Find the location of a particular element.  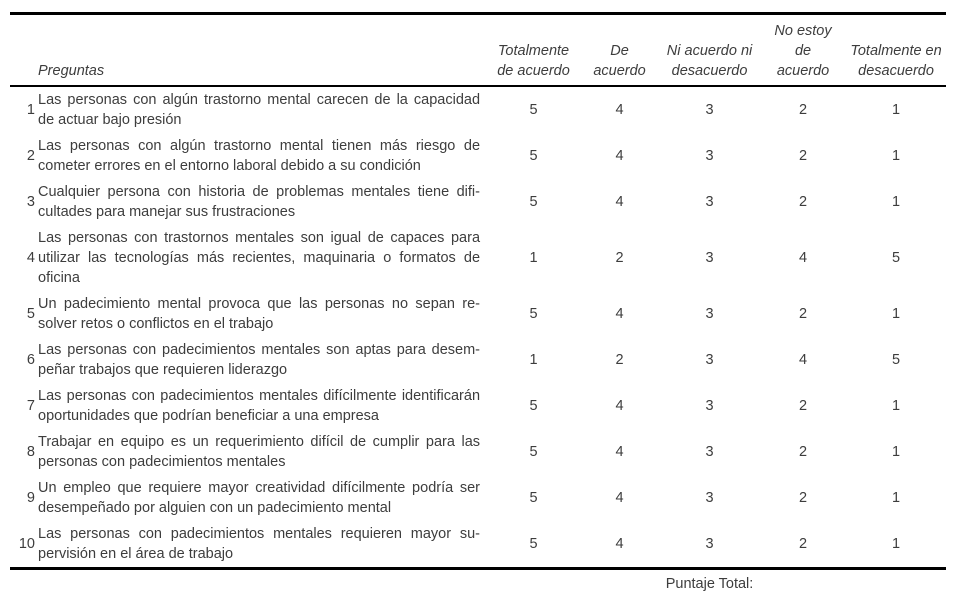

column-header-preguntas: Preguntas is located at coordinates (249, 50).